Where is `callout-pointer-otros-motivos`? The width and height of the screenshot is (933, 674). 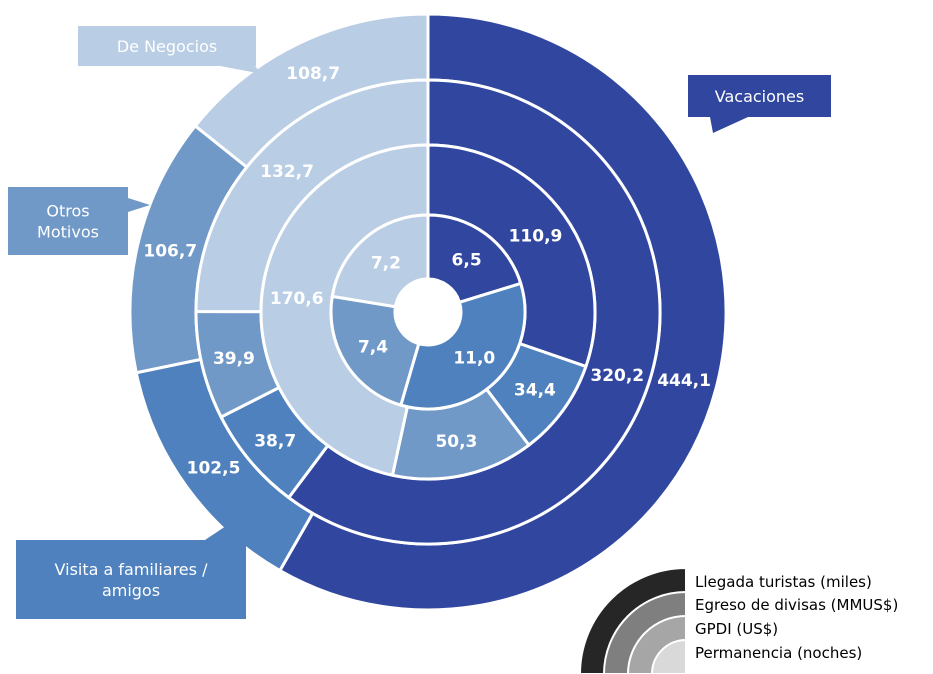 callout-pointer-otros-motivos is located at coordinates (139, 205).